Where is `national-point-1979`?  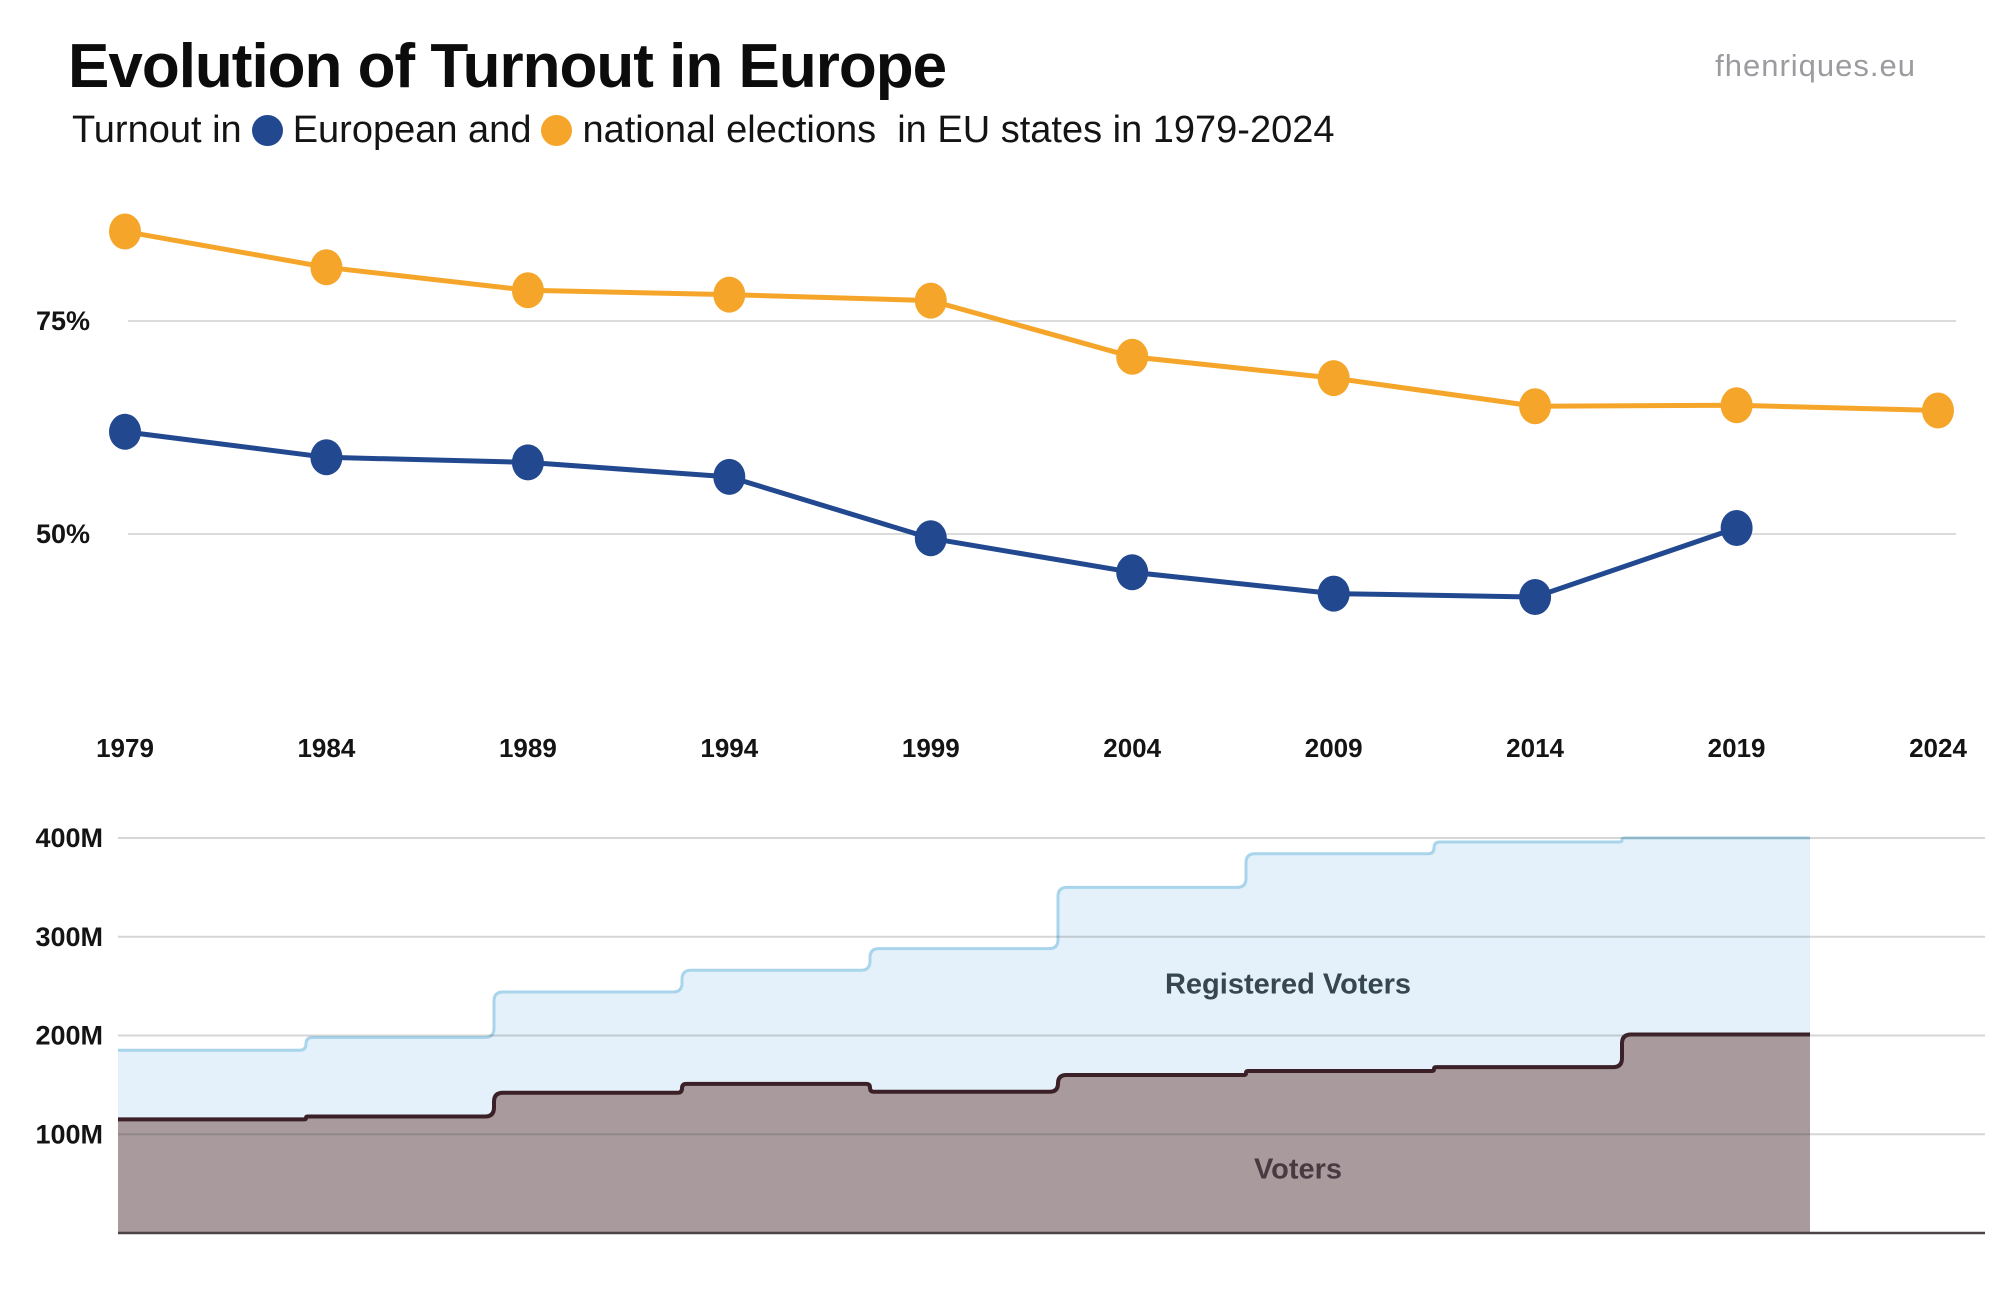 national-point-1979 is located at coordinates (125, 231).